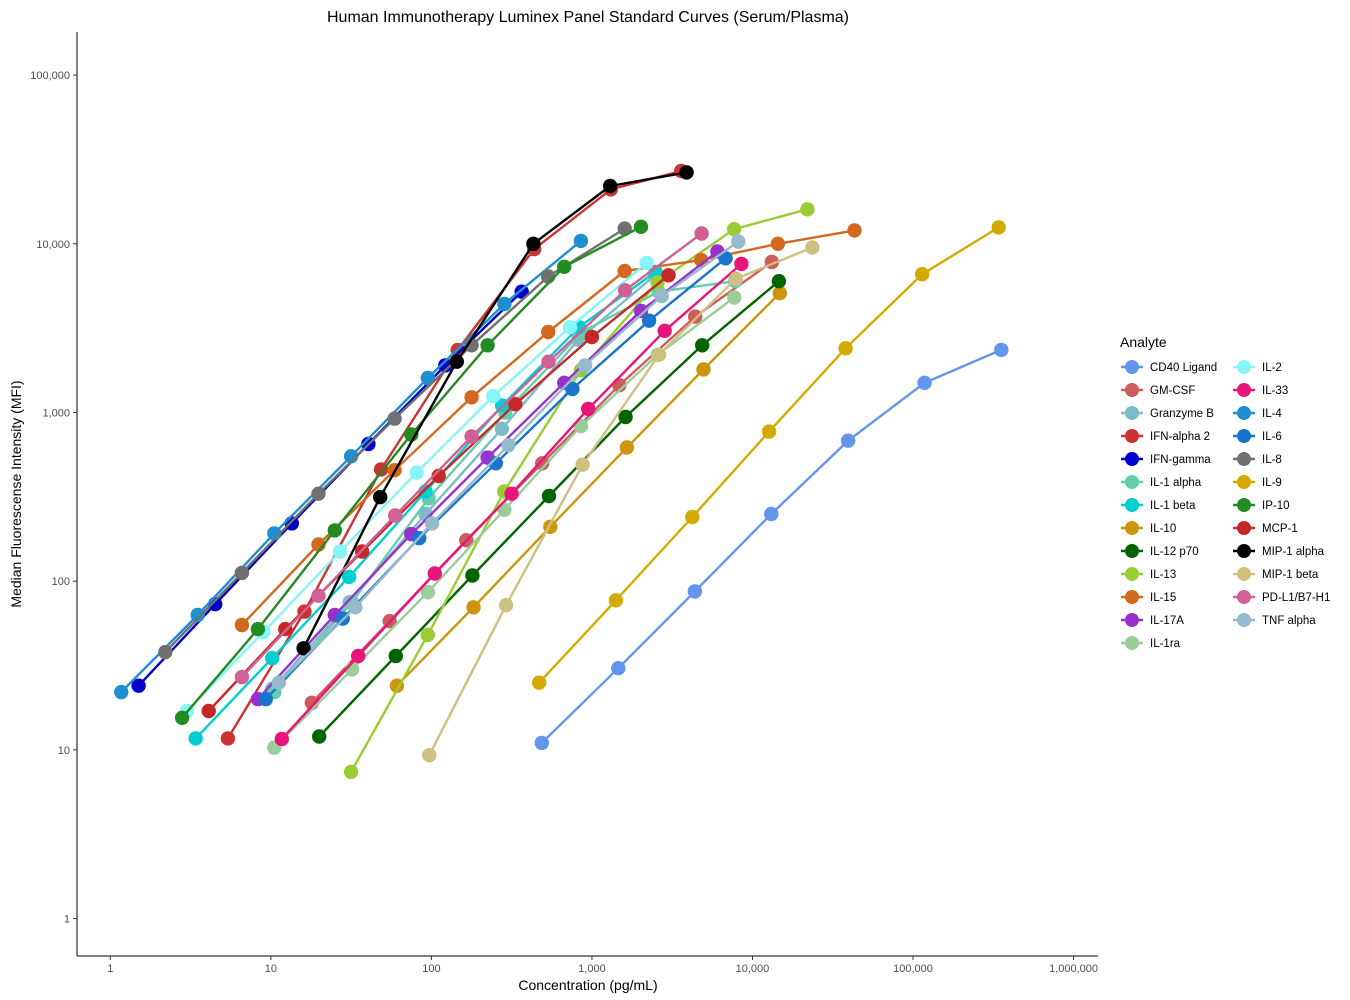 Image resolution: width=1350 pixels, height=1000 pixels. Describe the element at coordinates (53, 245) in the screenshot. I see `y-tick-label: 10,000` at that location.